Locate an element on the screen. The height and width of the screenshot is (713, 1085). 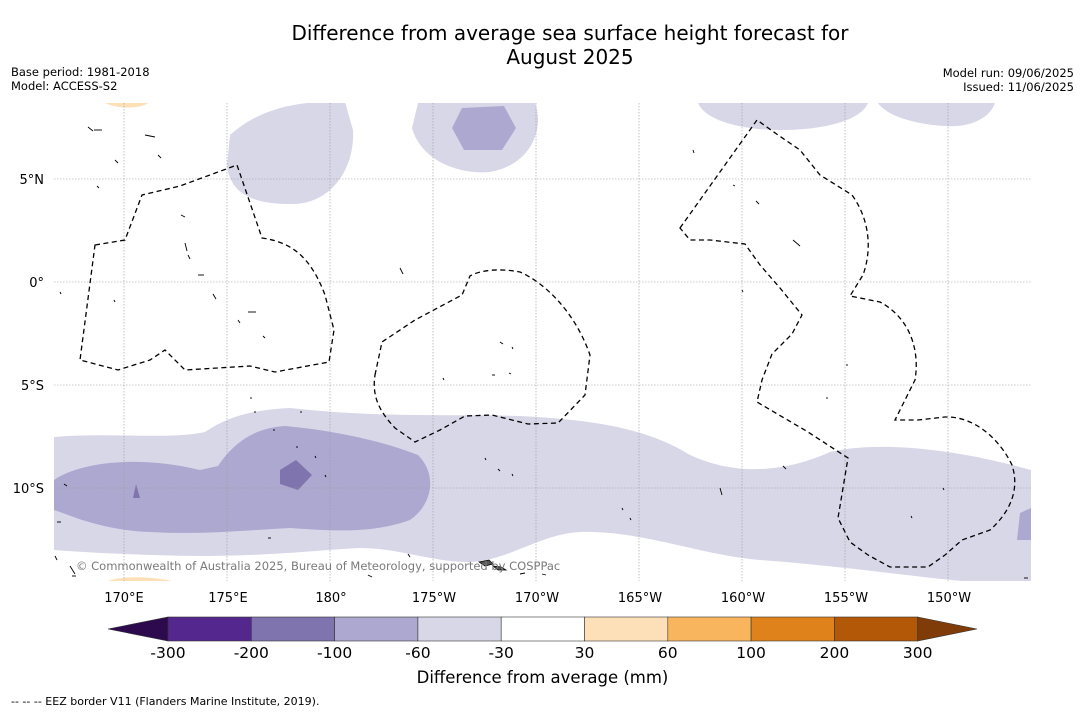
lat-label: 0° is located at coordinates (36, 283).